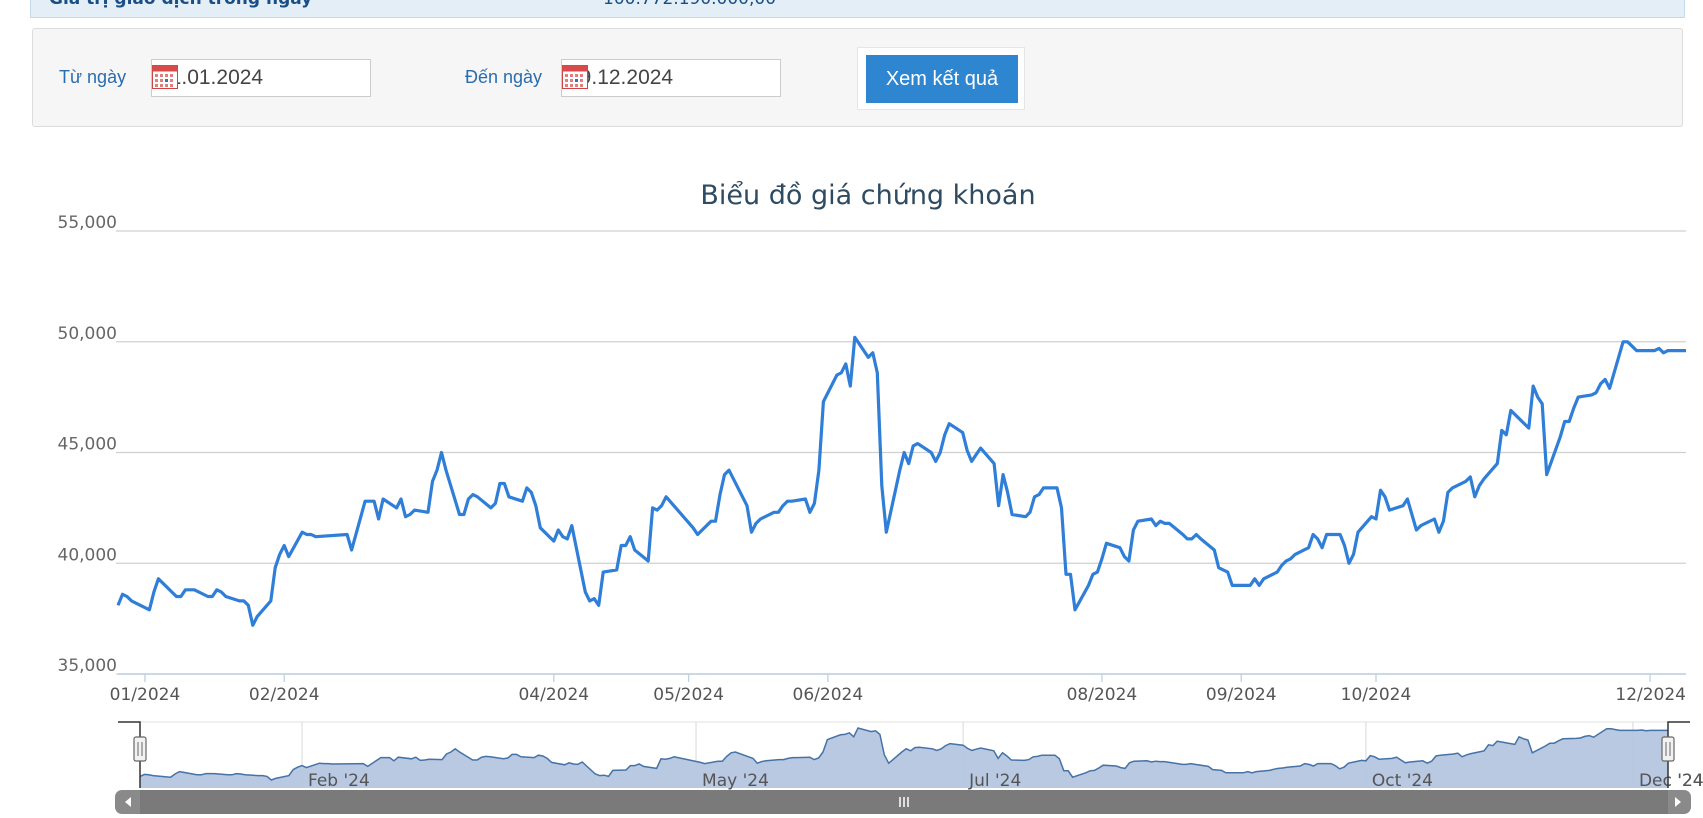 Image resolution: width=1703 pixels, height=818 pixels. Describe the element at coordinates (867, 195) in the screenshot. I see `chart-title: Biểu đồ giá chứng khoán` at that location.